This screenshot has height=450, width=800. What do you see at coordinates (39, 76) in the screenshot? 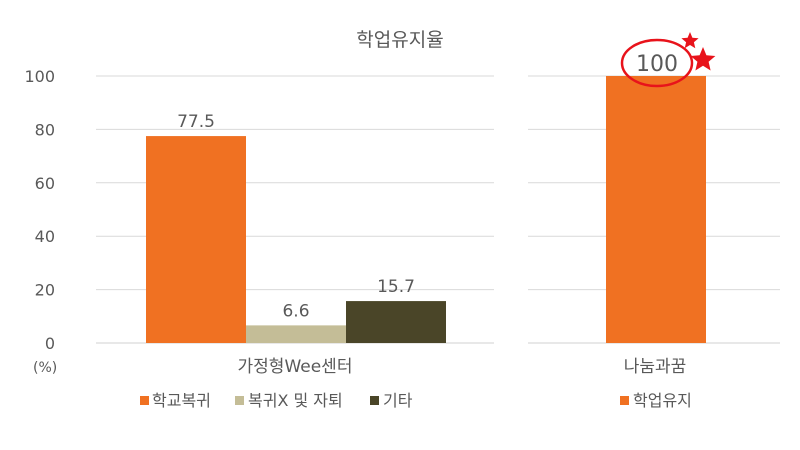
I see `y-tick-label: 100` at bounding box center [39, 76].